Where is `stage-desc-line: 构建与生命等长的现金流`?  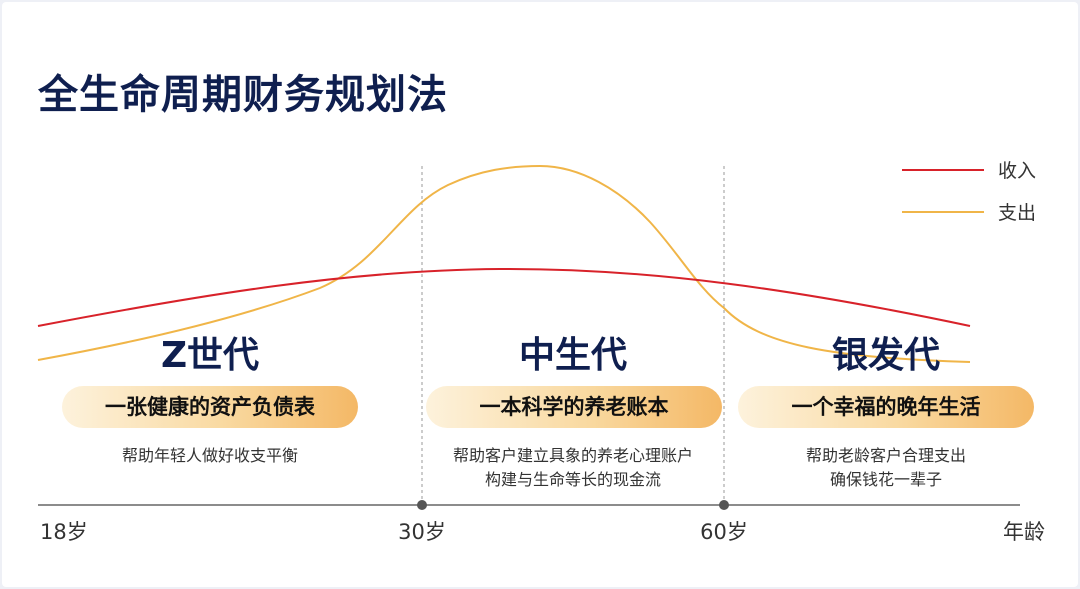 stage-desc-line: 构建与生命等长的现金流 is located at coordinates (572, 479).